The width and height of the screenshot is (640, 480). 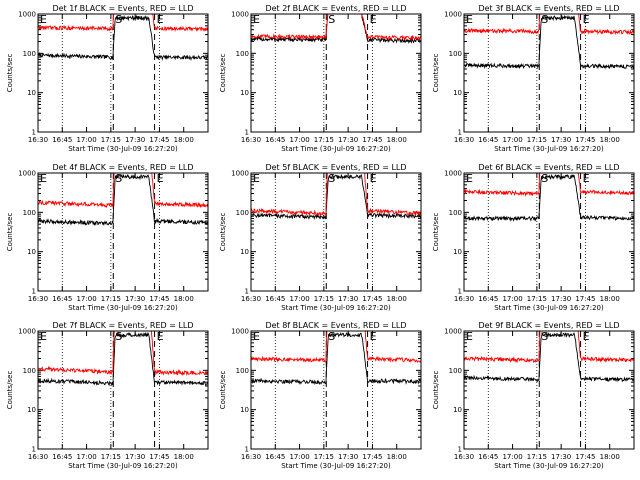 What do you see at coordinates (122, 167) in the screenshot?
I see `chart-title: Det 4f BLACK = Events, RED = LLD` at bounding box center [122, 167].